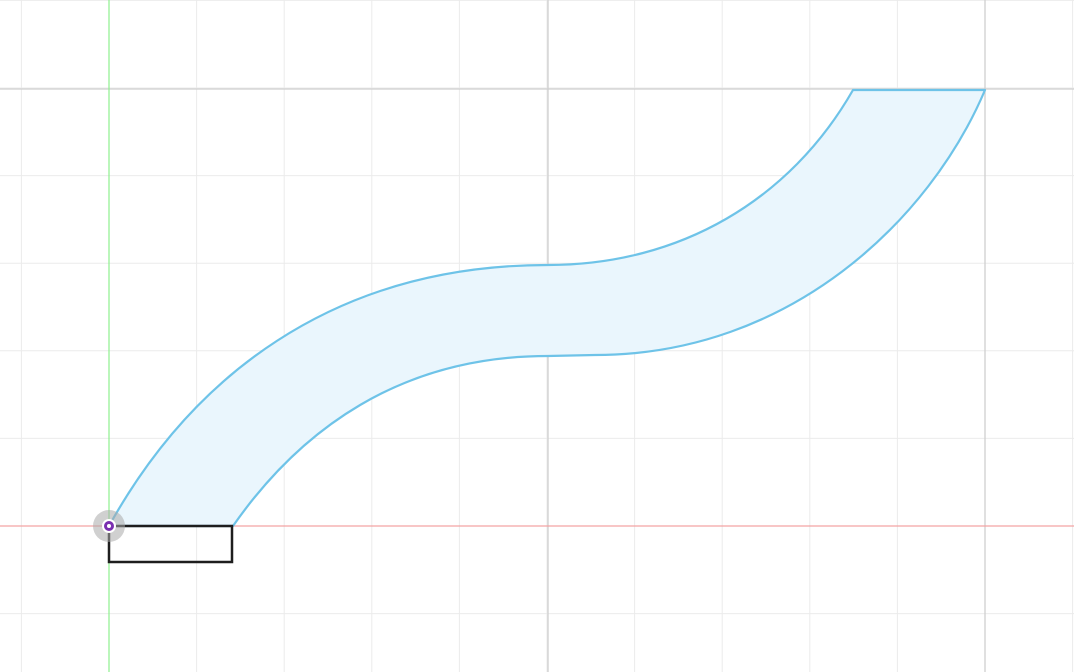  What do you see at coordinates (109, 526) in the screenshot?
I see `origin-point-icon` at bounding box center [109, 526].